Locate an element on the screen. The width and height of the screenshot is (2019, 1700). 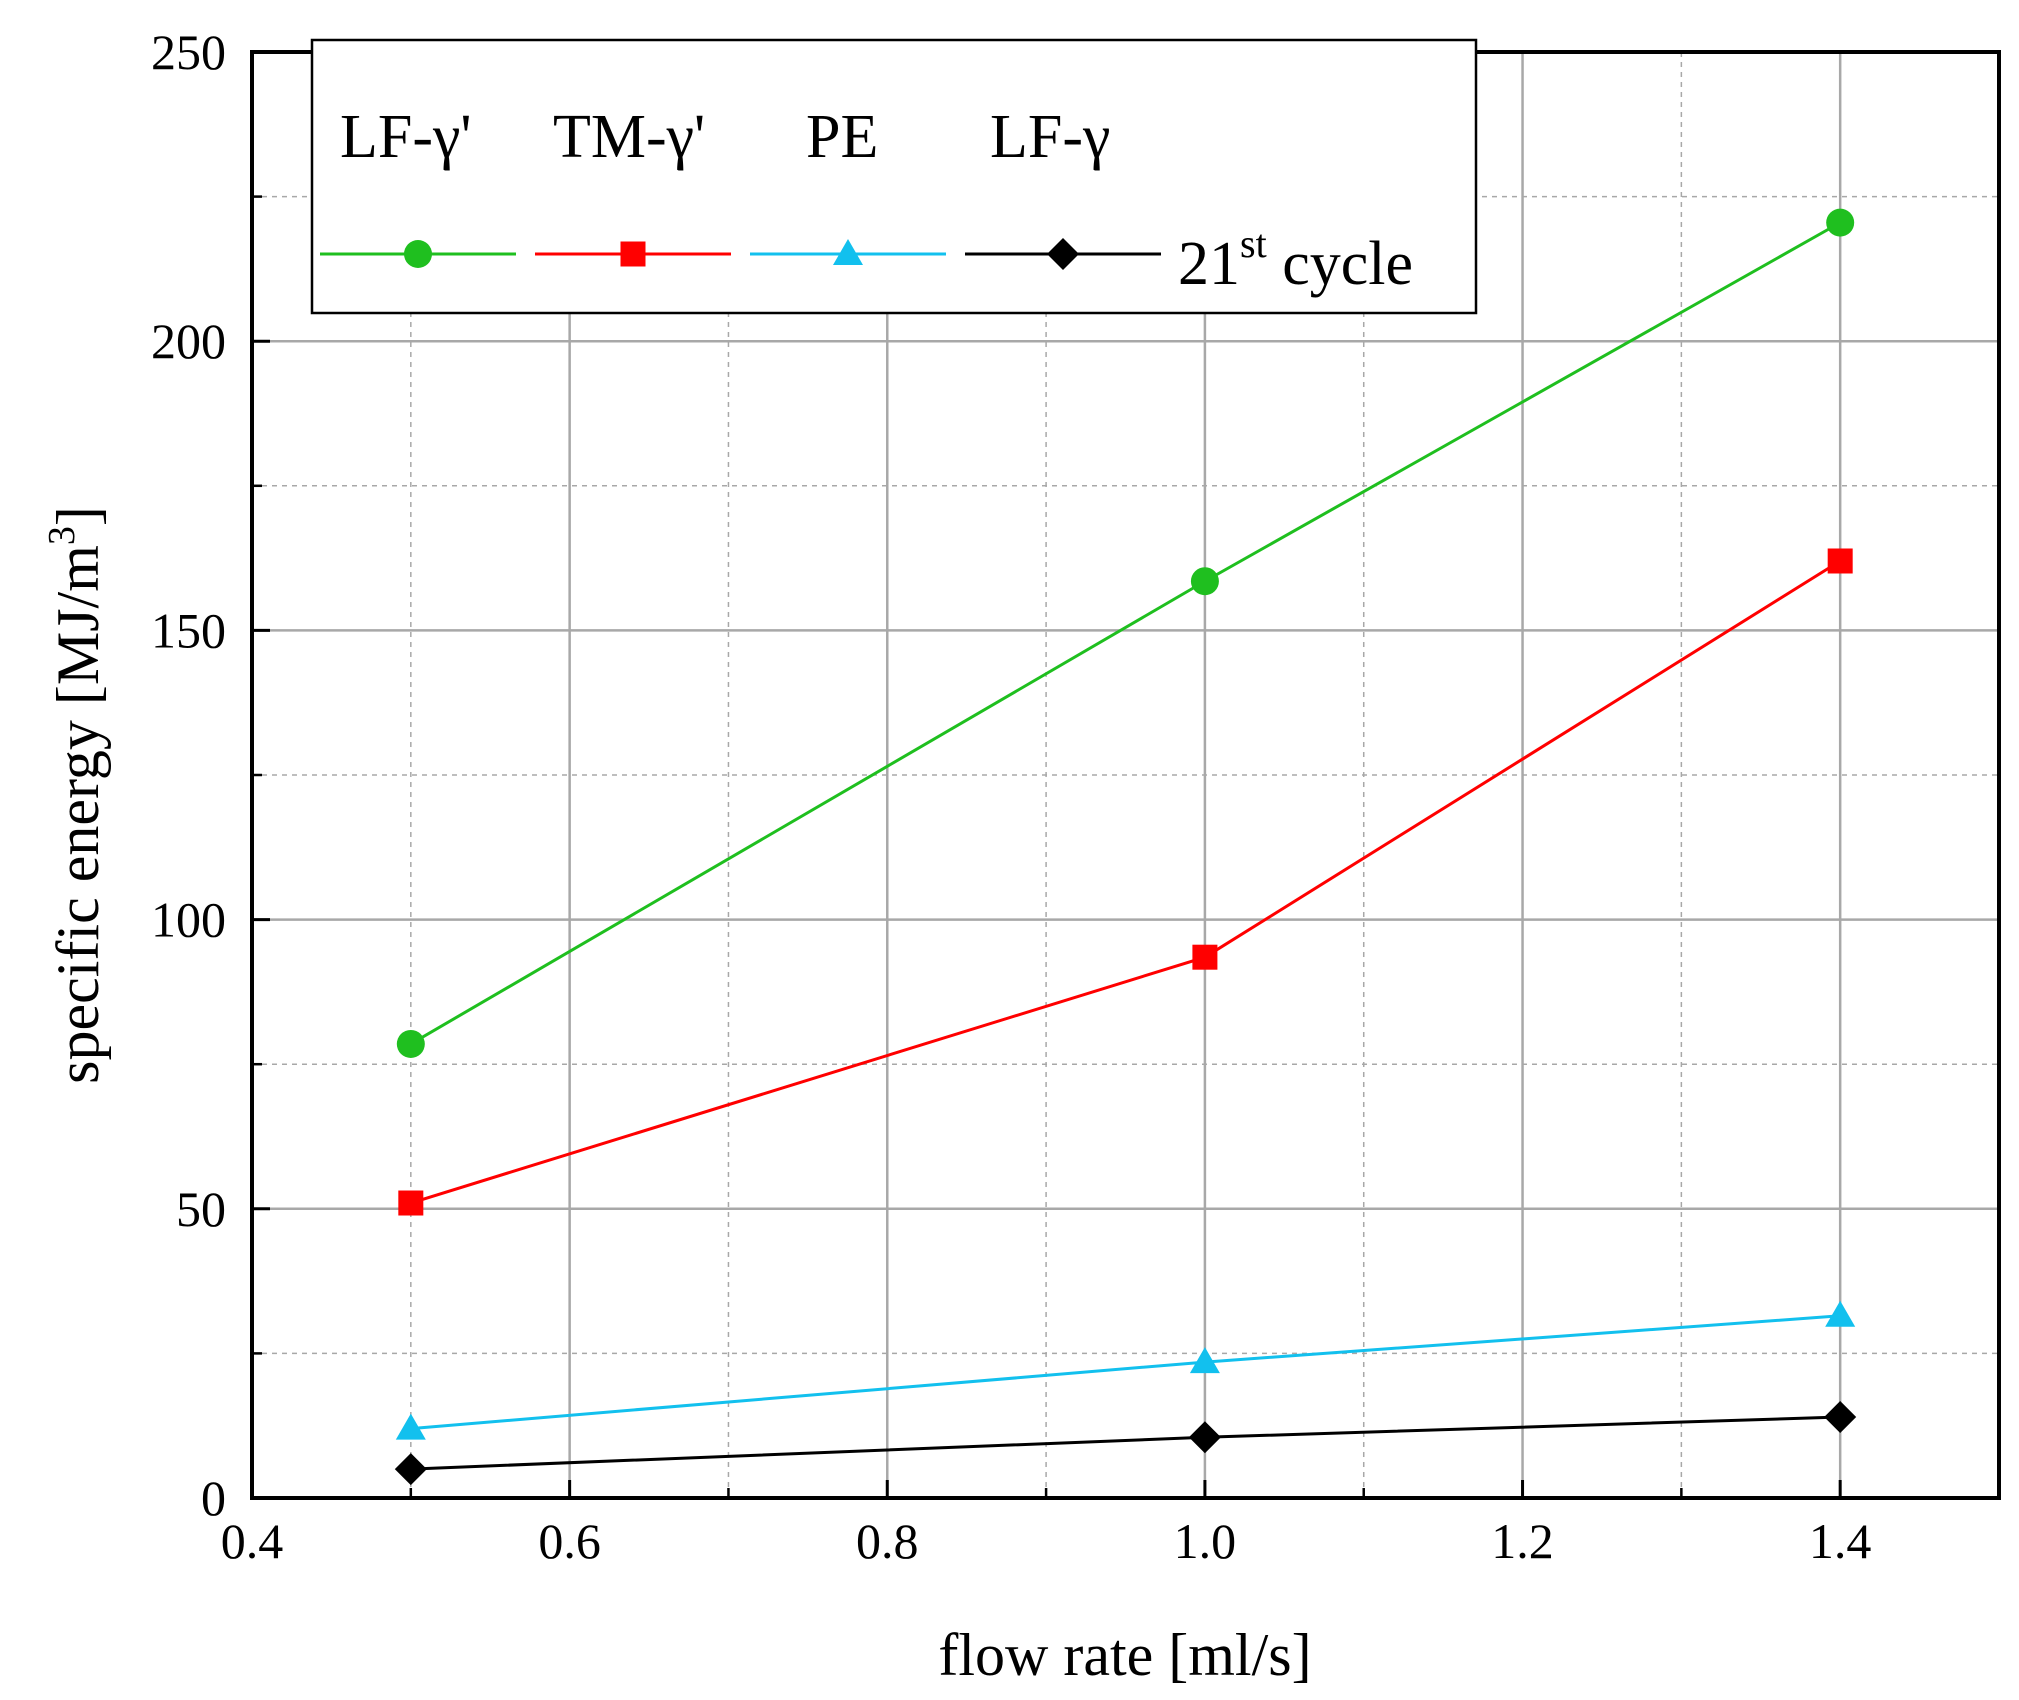
x-tick-label-3: 1.0 is located at coordinates (1205, 1541).